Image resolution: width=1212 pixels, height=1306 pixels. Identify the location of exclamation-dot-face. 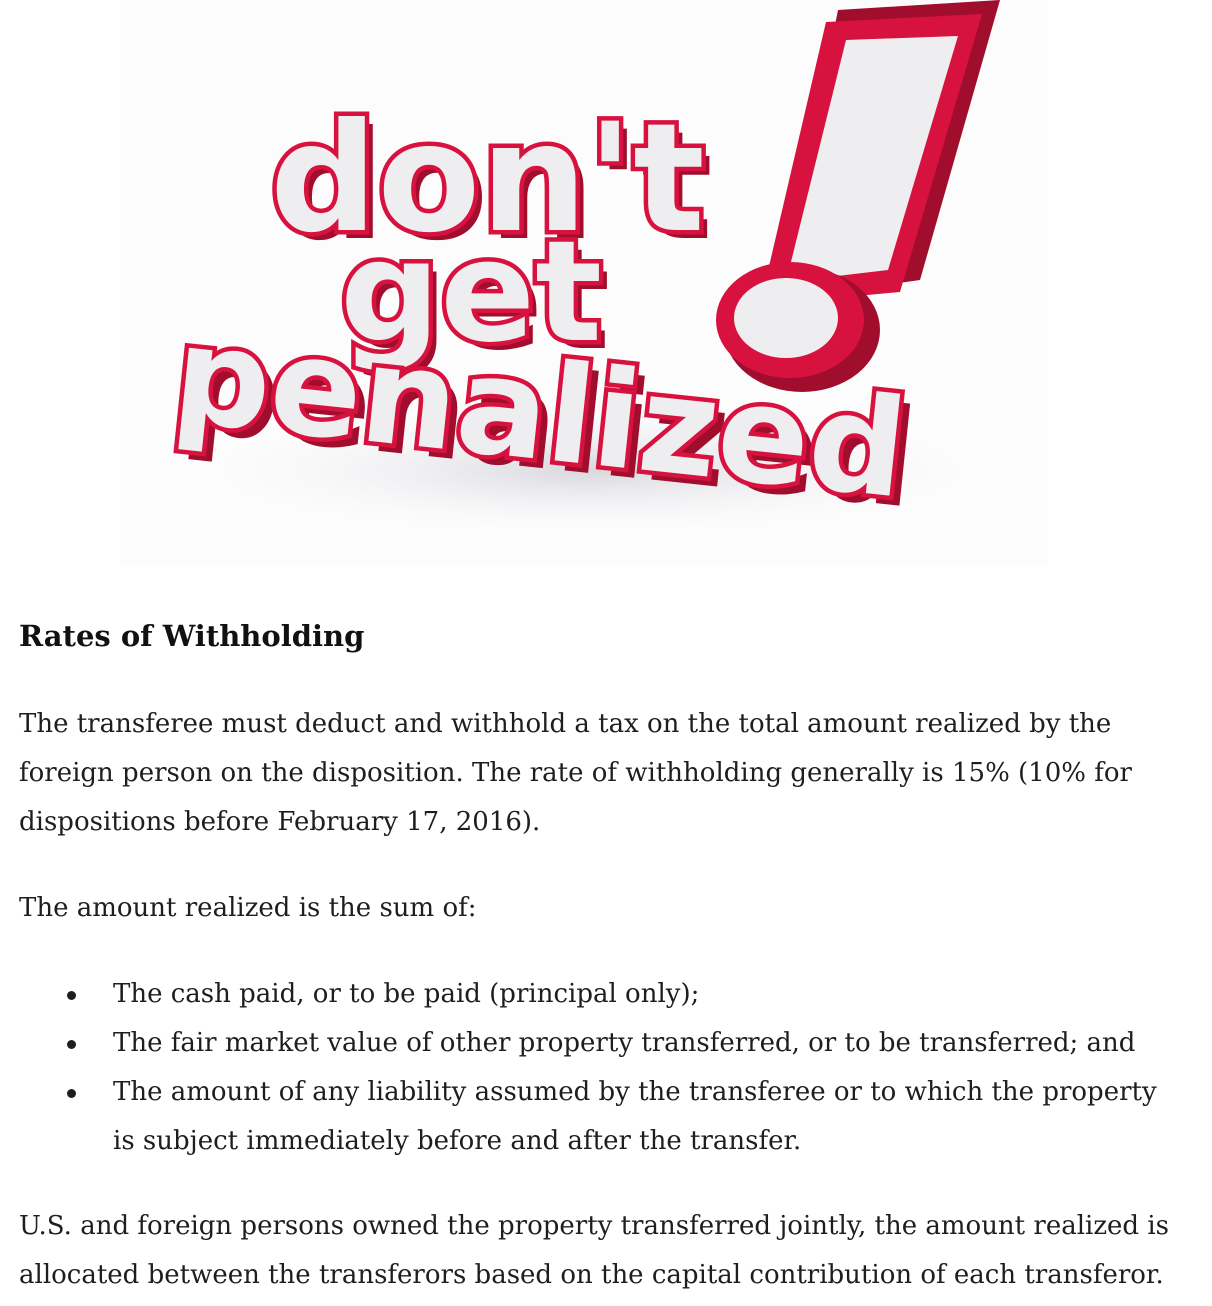
(786, 318).